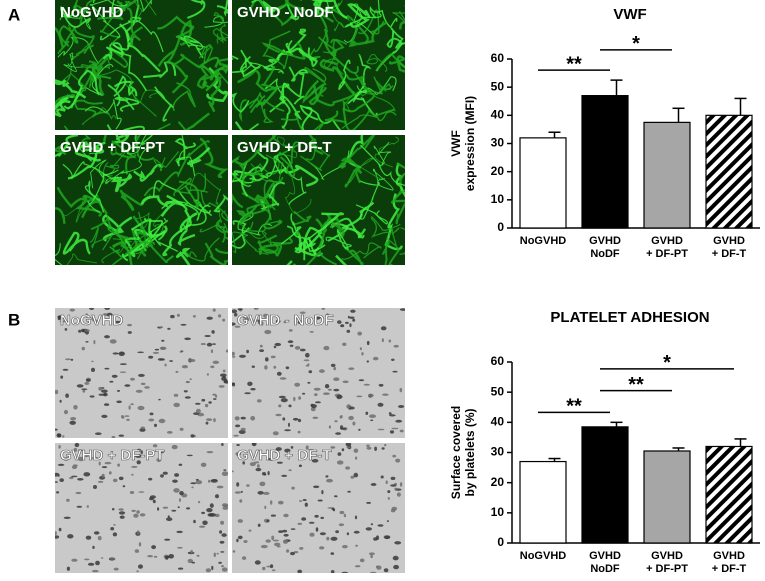 The image size is (765, 581). I want to click on significance-label: **, so click(574, 64).